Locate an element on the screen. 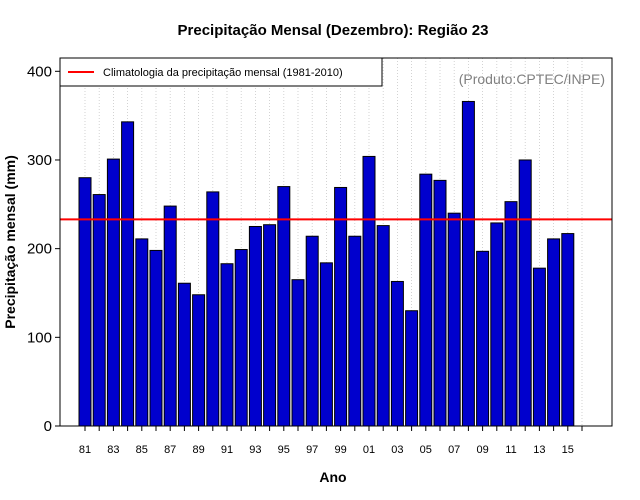 The width and height of the screenshot is (640, 500). x-tick-label: 89 is located at coordinates (198, 450).